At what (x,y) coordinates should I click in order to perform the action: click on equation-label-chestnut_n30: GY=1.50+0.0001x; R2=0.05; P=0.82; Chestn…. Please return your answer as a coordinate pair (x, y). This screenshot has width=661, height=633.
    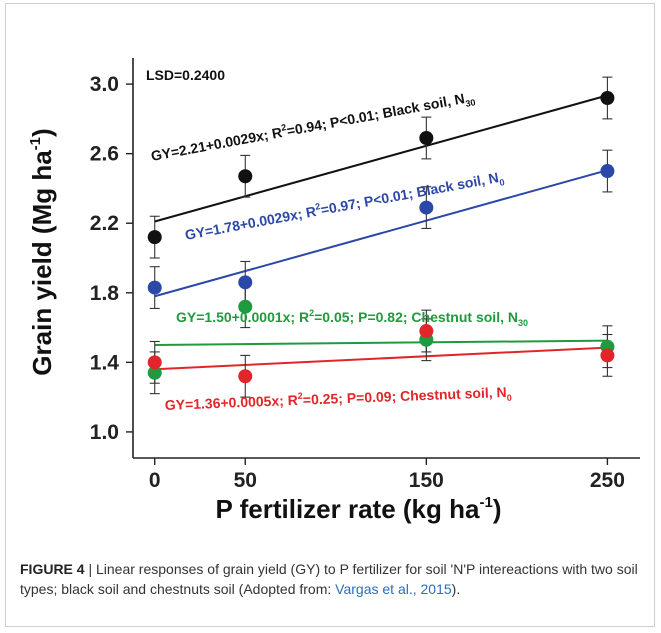
    Looking at the image, I should click on (352, 318).